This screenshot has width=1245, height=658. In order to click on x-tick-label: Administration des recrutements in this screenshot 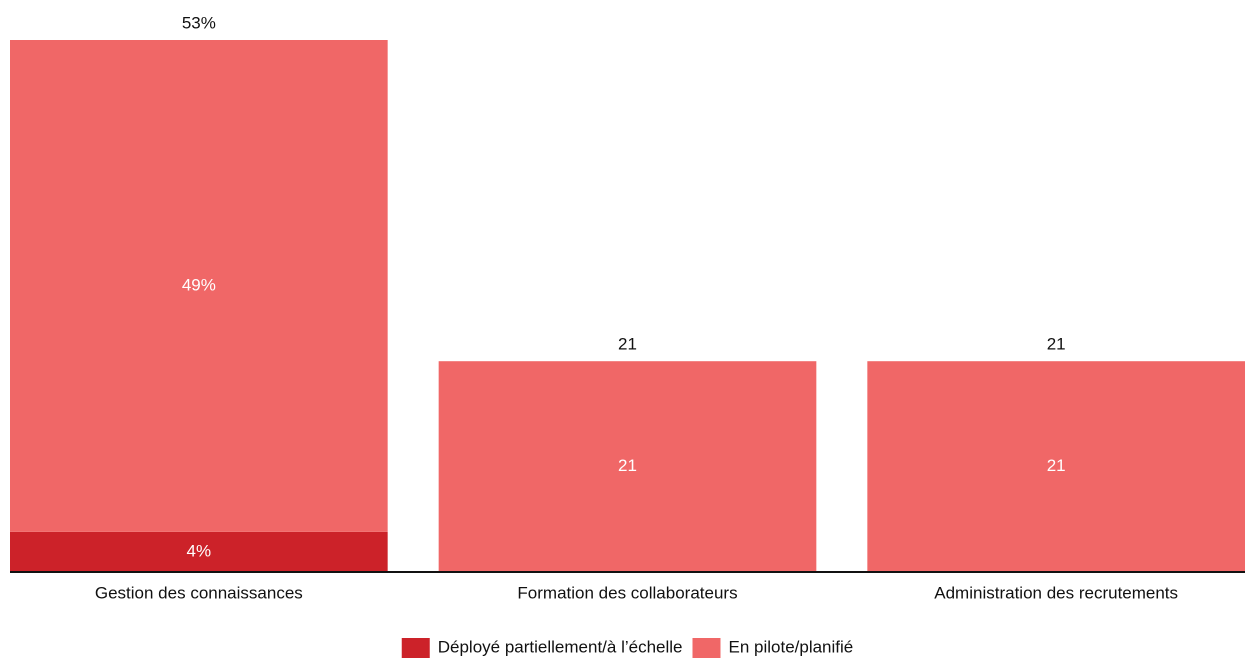, I will do `click(1056, 592)`.